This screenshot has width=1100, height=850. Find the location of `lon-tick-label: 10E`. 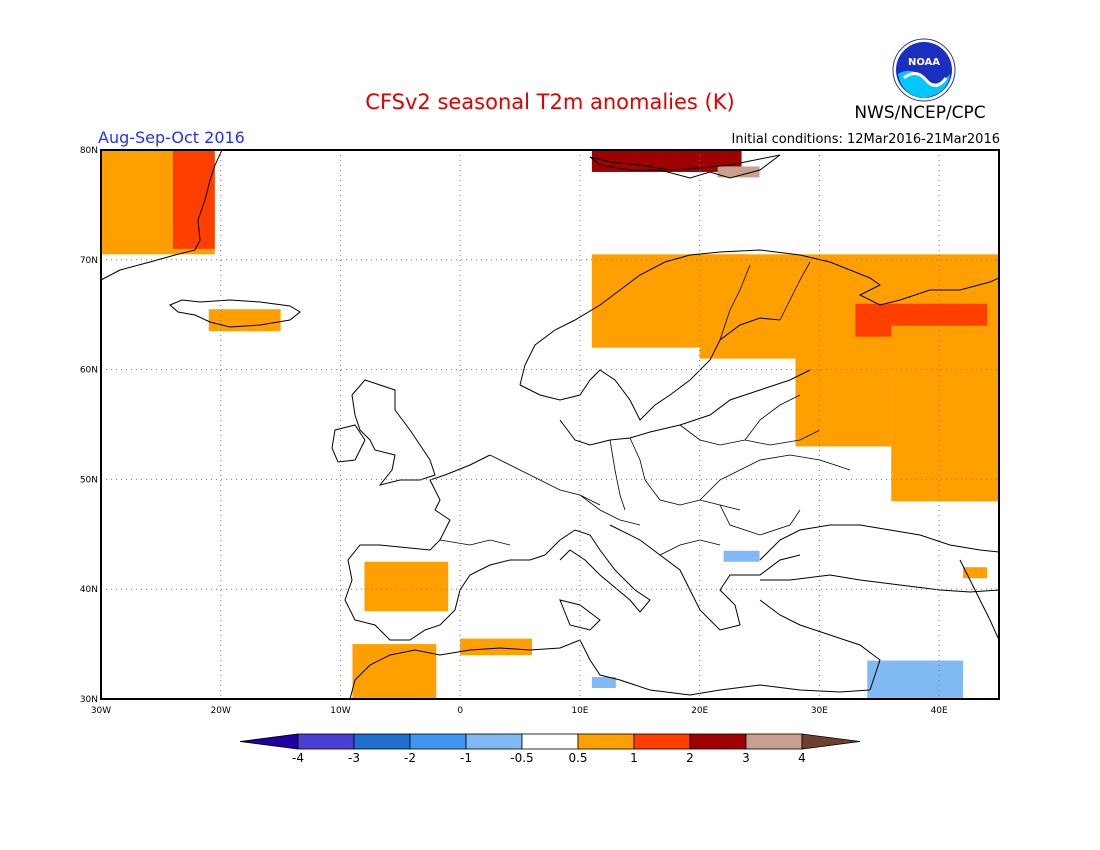

lon-tick-label: 10E is located at coordinates (579, 711).